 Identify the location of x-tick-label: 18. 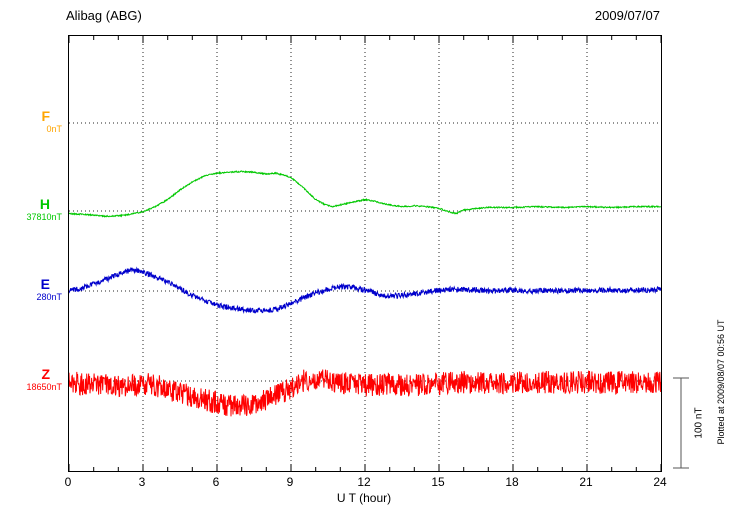
(512, 482).